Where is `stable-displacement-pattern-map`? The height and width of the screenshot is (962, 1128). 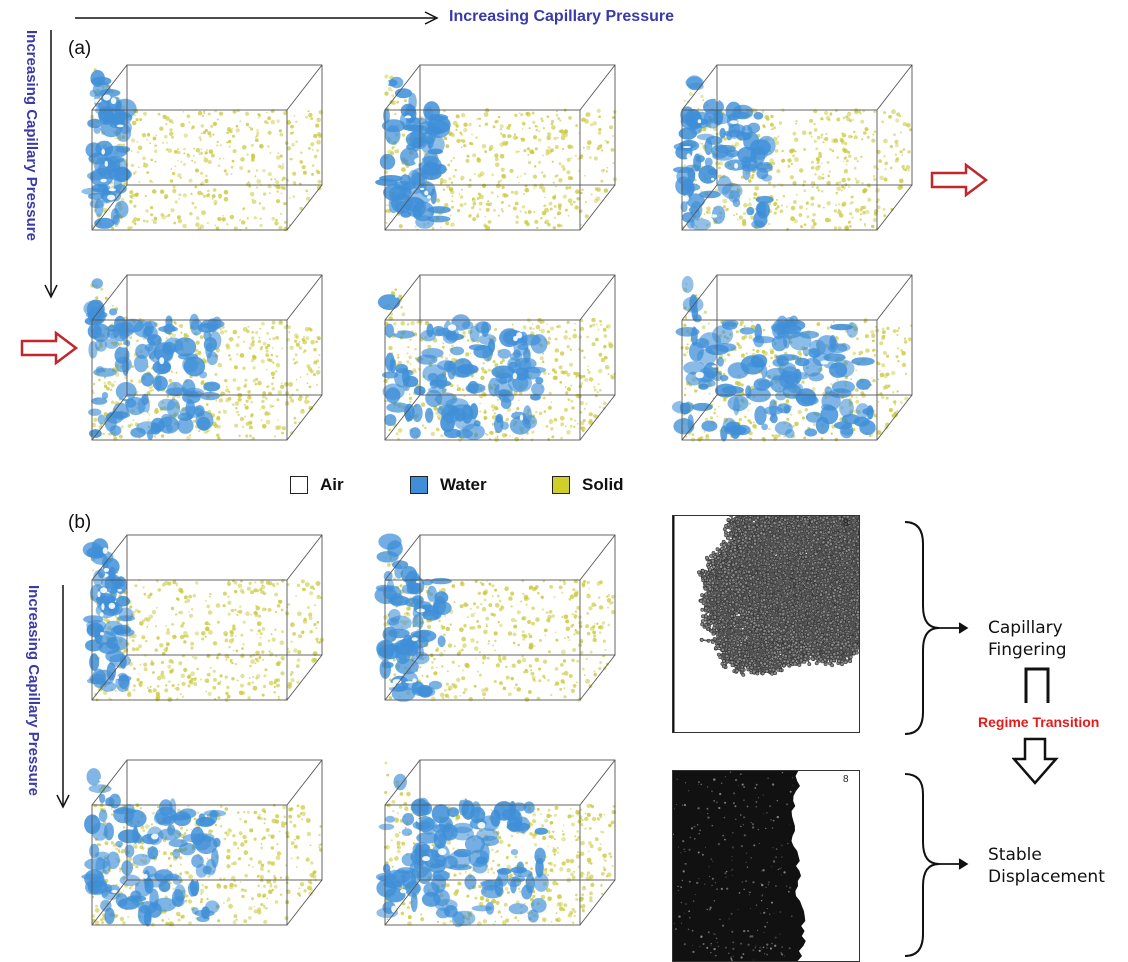 stable-displacement-pattern-map is located at coordinates (766, 866).